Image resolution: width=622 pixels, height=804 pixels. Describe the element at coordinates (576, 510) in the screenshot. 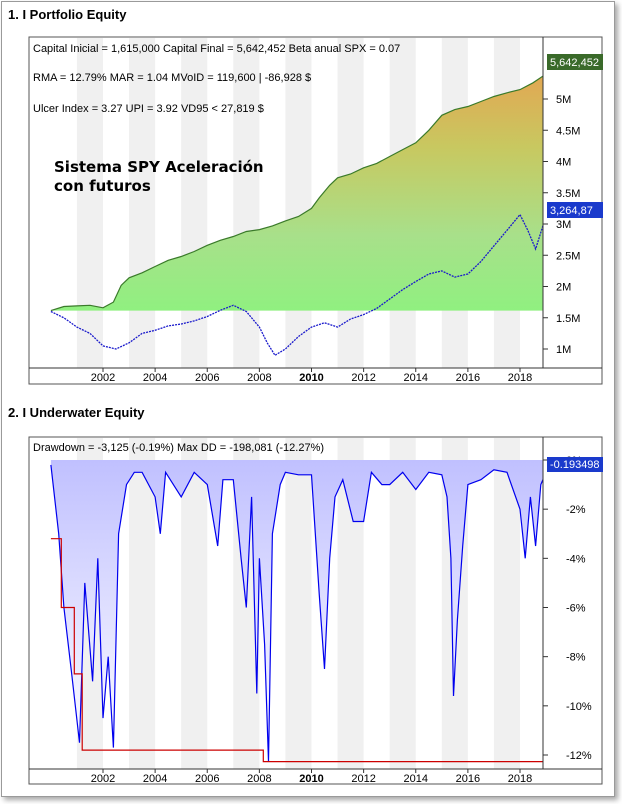

I see `chart2-y-tick-label: -2%` at that location.